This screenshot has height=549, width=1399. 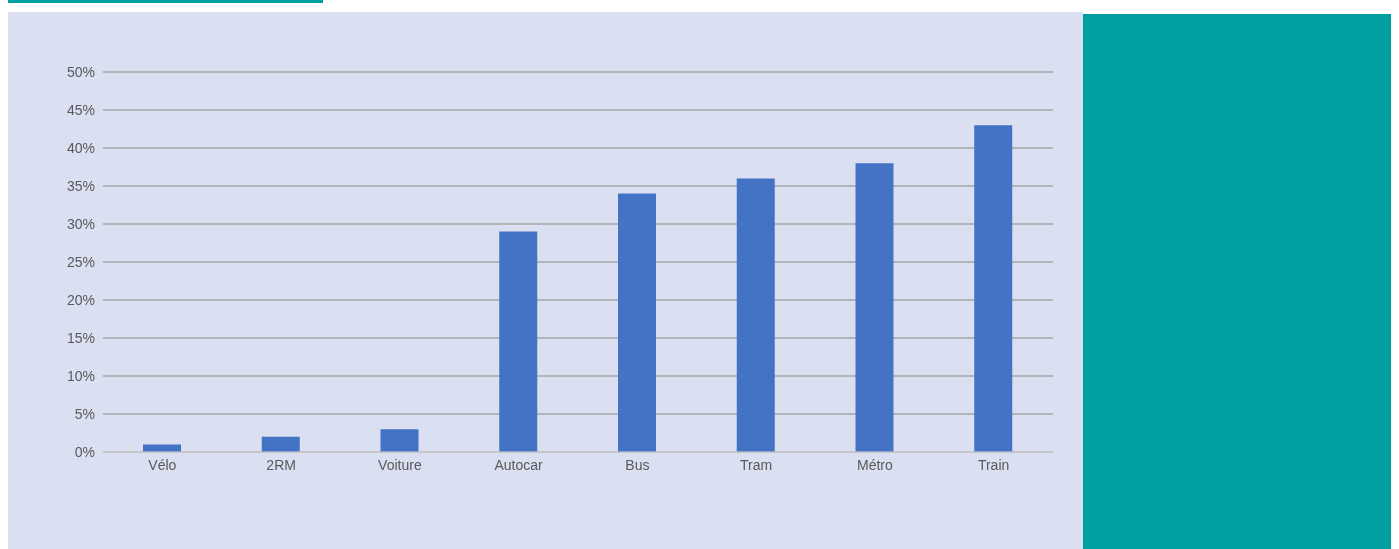 What do you see at coordinates (993, 464) in the screenshot?
I see `x-tick-label: Train` at bounding box center [993, 464].